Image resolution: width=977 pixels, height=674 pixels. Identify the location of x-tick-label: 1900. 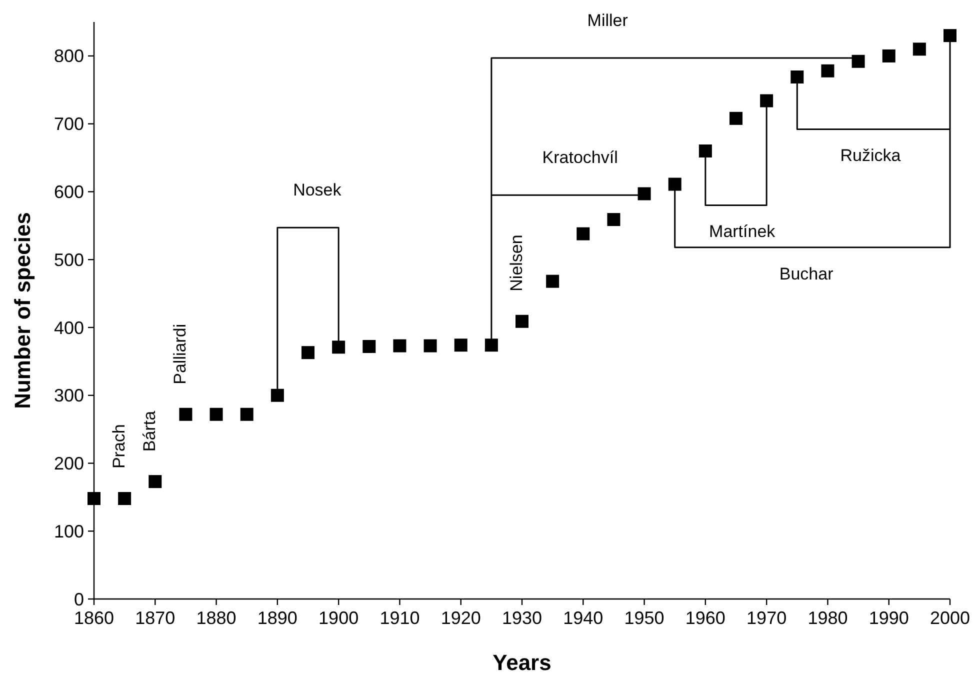
(338, 618).